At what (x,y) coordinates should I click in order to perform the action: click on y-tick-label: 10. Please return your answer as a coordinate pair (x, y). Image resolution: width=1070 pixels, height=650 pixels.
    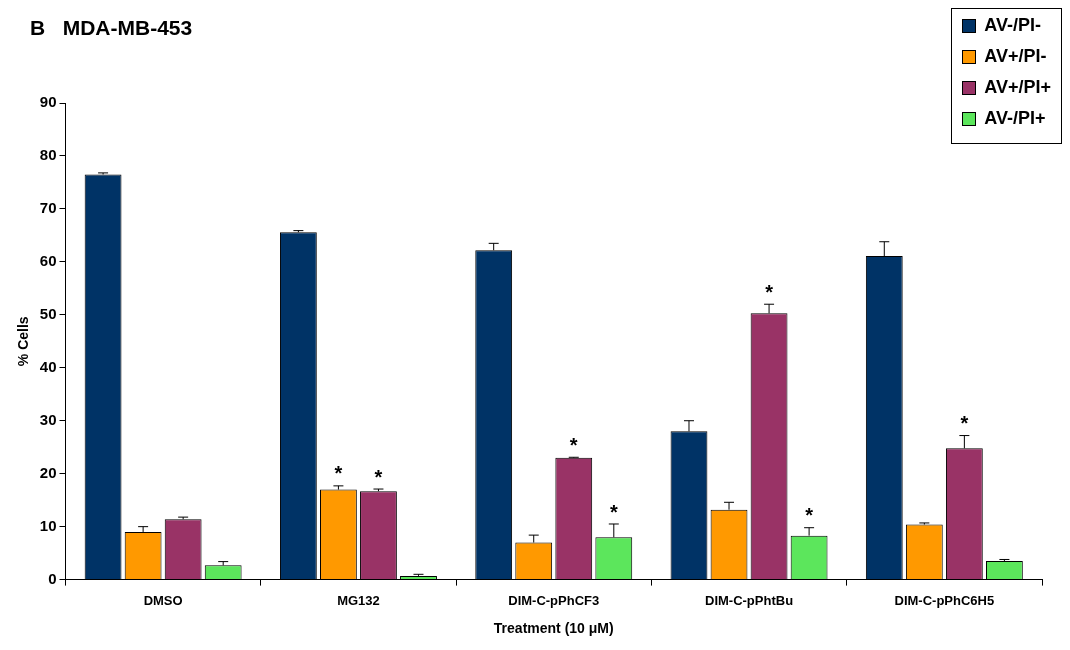
    Looking at the image, I should click on (48, 525).